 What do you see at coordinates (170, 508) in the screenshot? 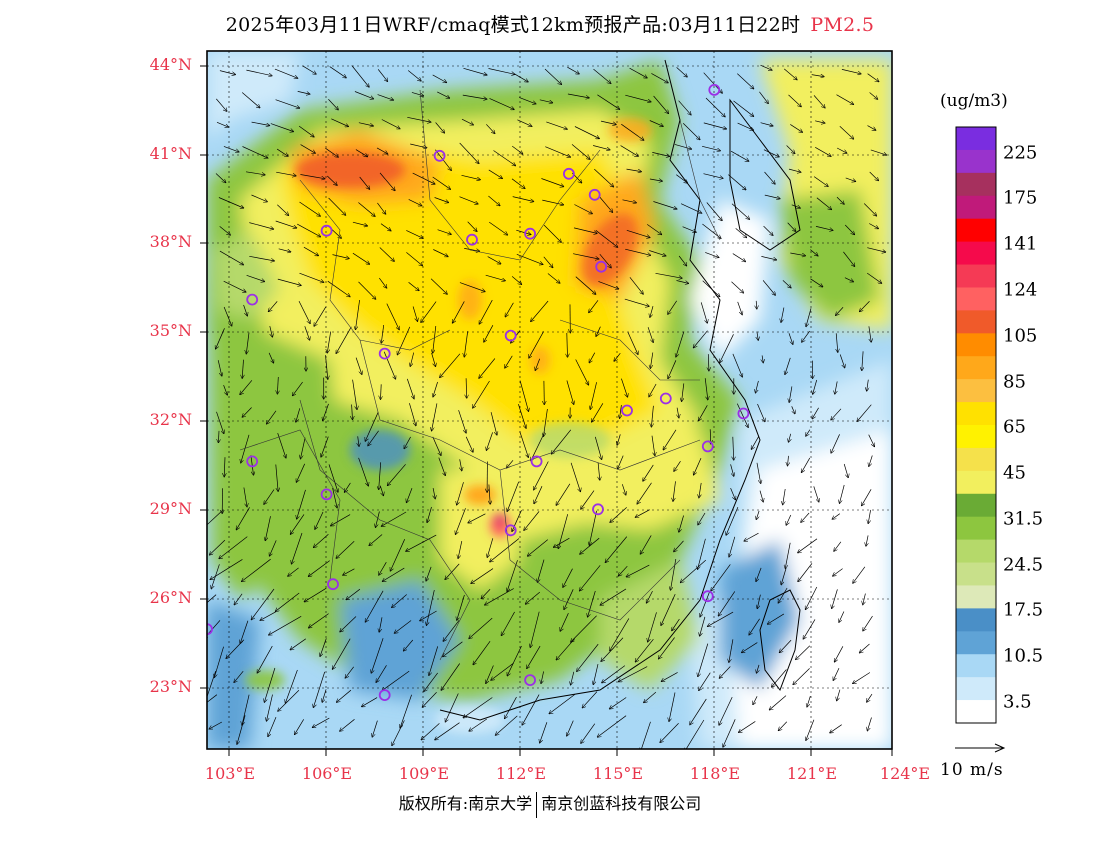
I see `lat-label: 29°N` at bounding box center [170, 508].